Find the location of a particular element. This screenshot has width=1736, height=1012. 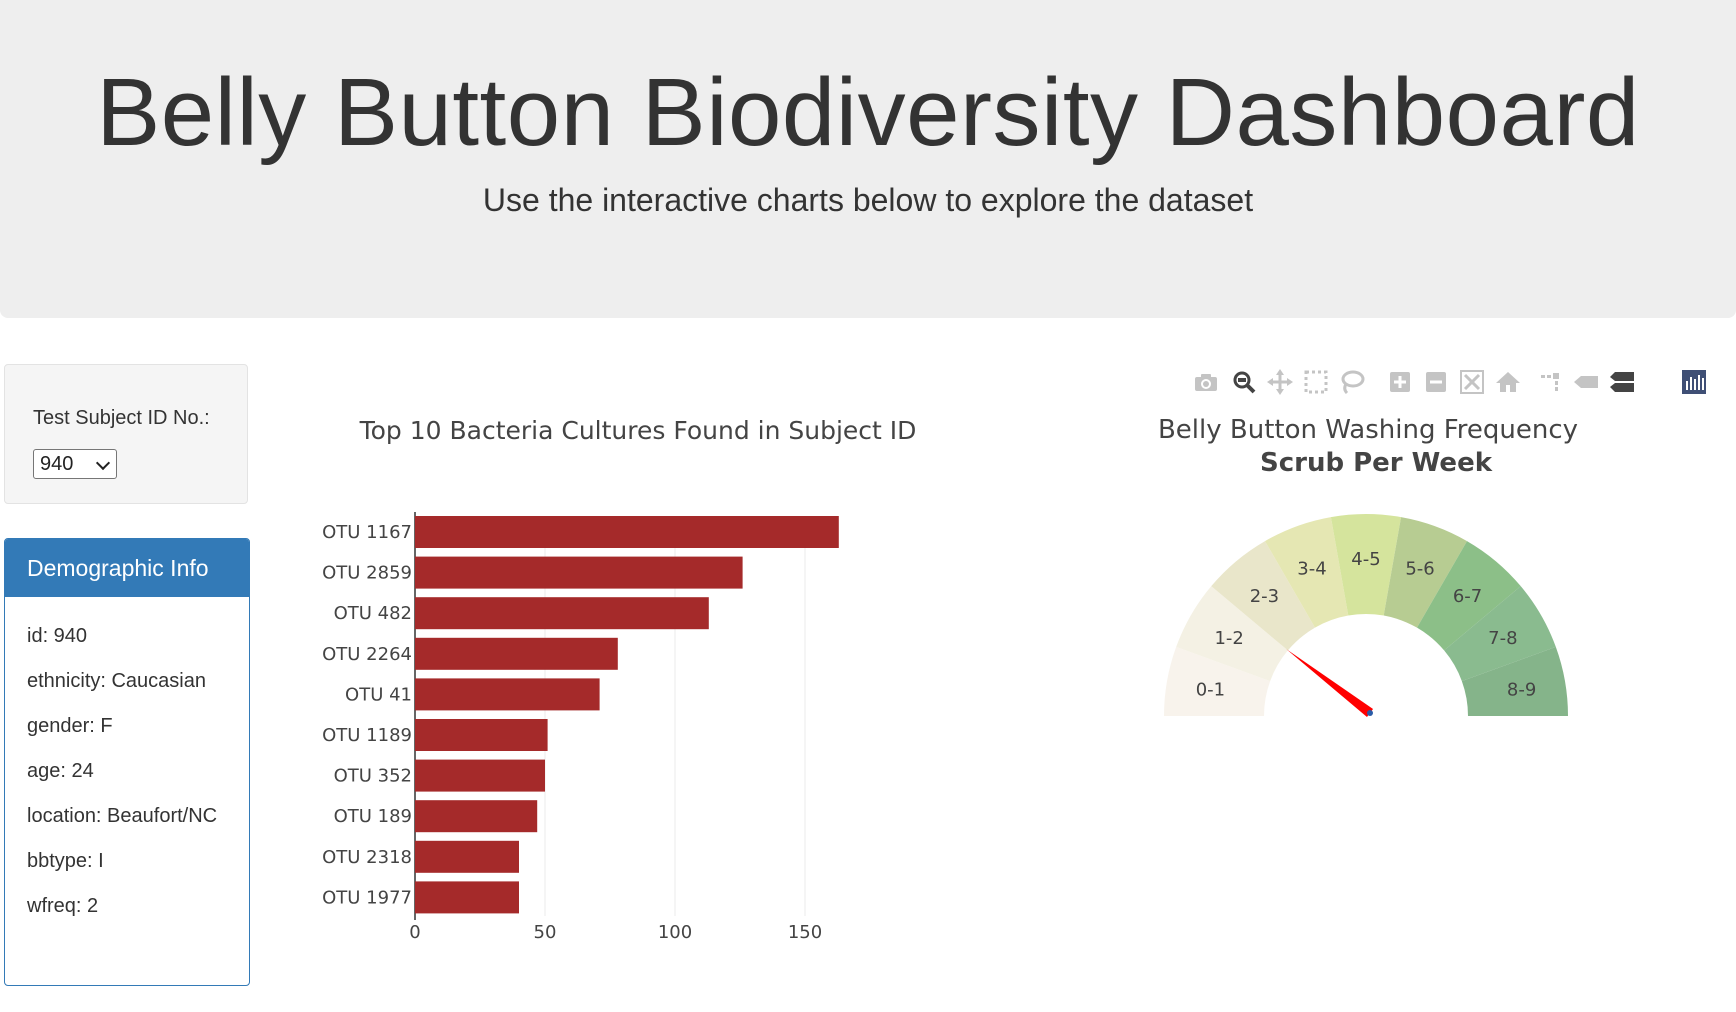

gauge-step-label: 2-3 is located at coordinates (1264, 596).